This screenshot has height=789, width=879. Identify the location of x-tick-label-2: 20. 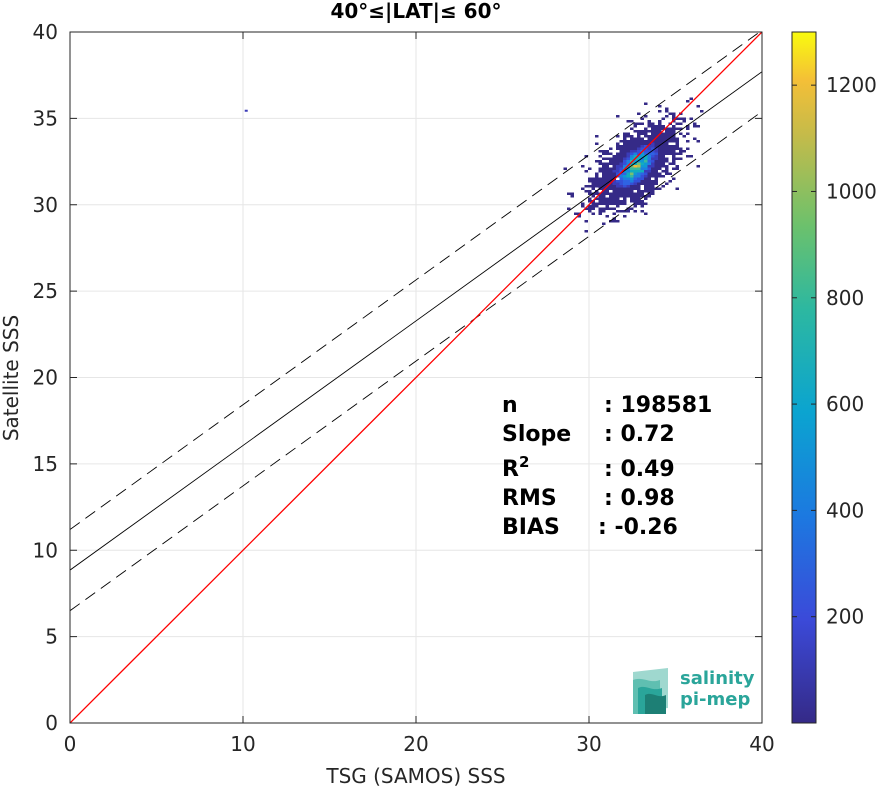
(415, 744).